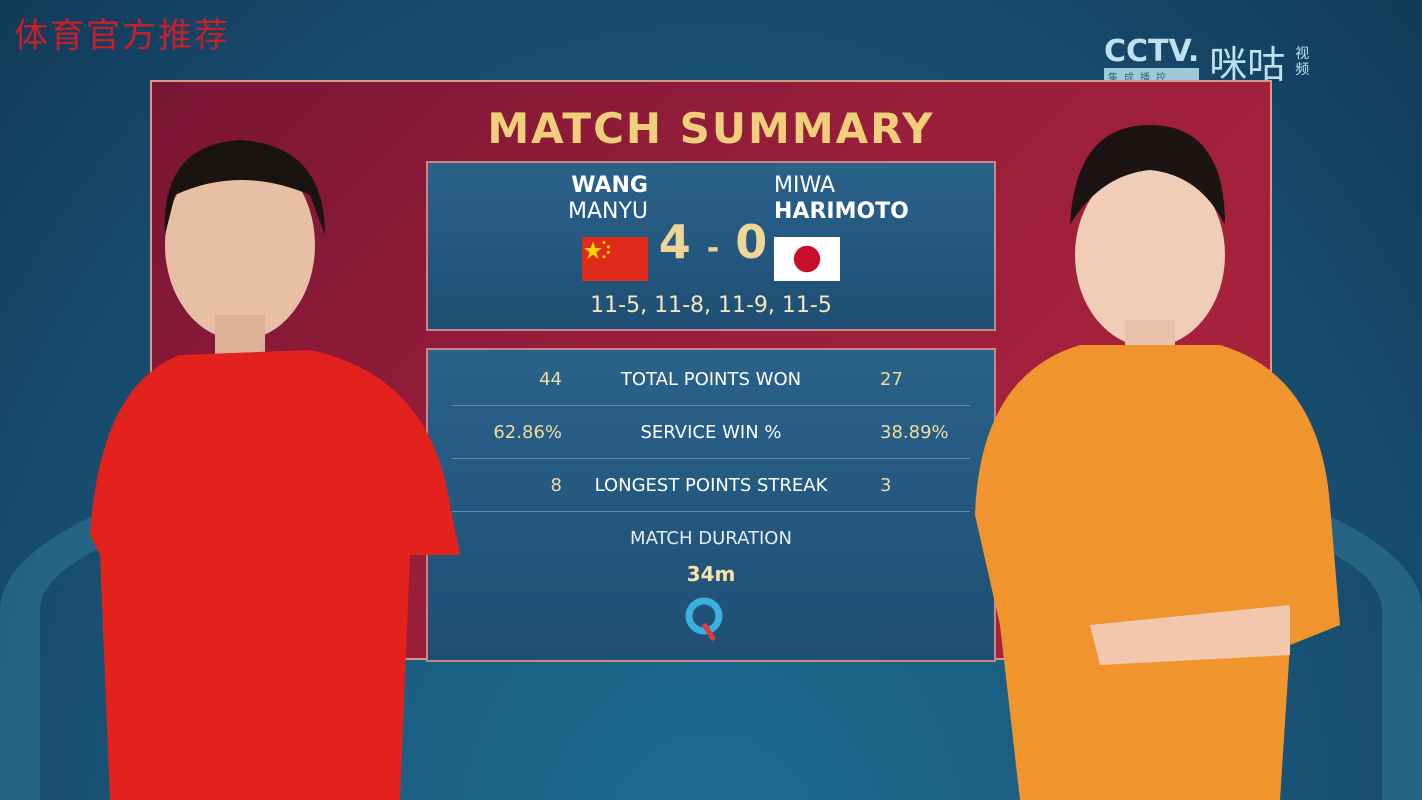  Describe the element at coordinates (615, 259) in the screenshot. I see `cn-flag-icon` at that location.